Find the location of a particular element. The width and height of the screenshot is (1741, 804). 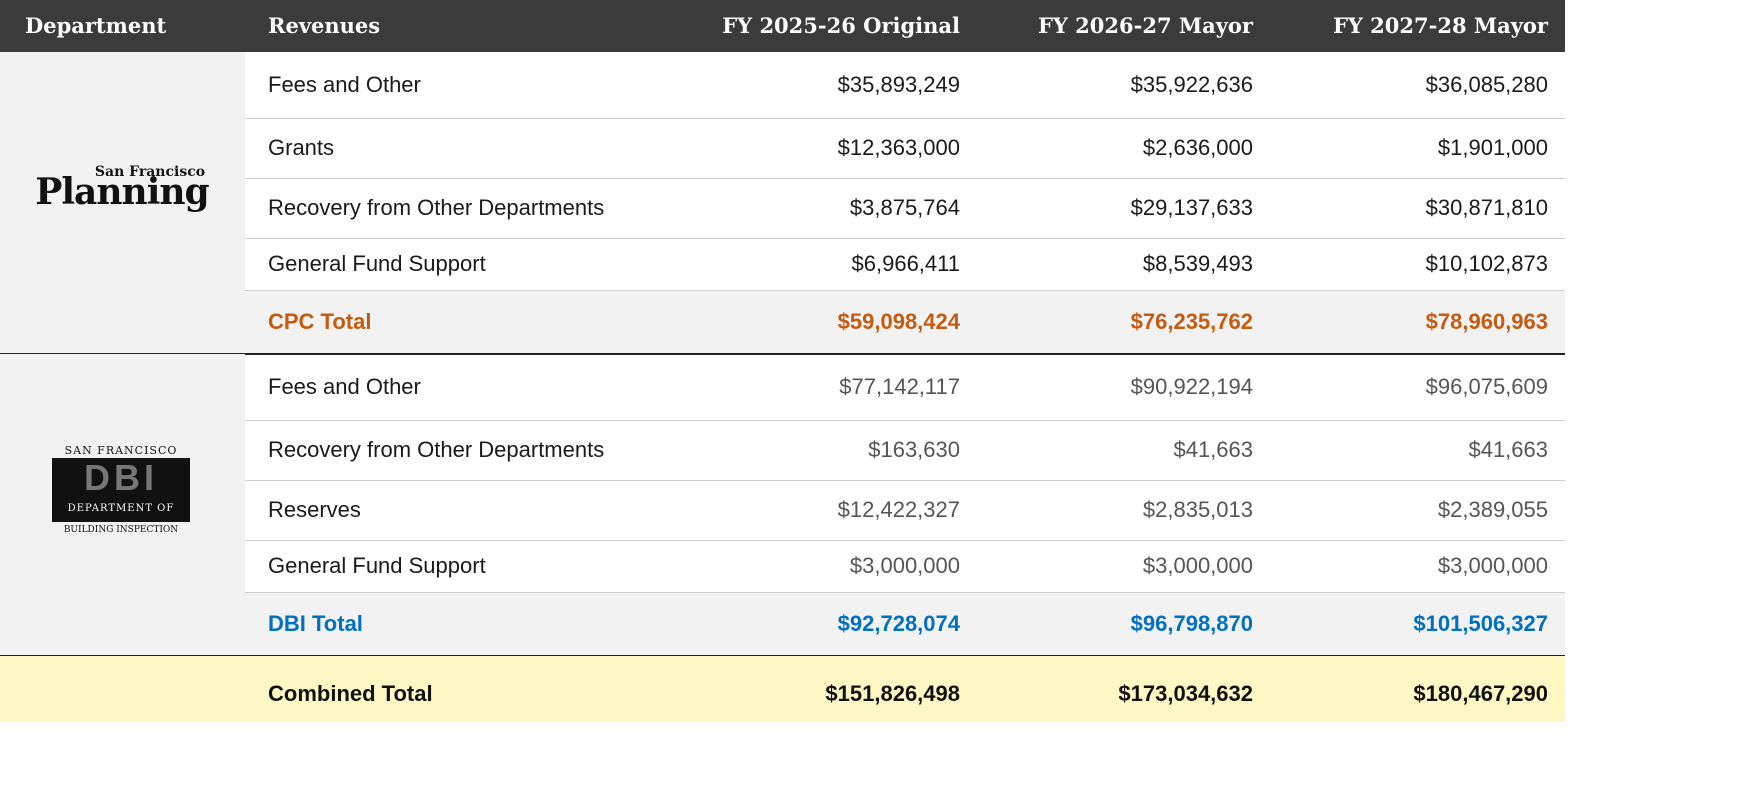

header-cell: Department is located at coordinates (96, 25).